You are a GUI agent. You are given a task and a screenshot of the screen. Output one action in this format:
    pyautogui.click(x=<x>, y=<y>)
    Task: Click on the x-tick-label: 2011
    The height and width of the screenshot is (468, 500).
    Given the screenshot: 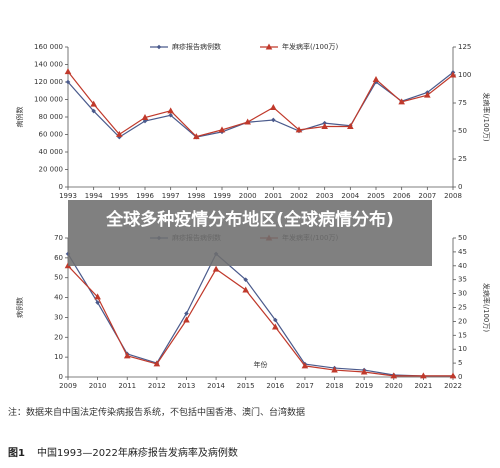 What is the action you would take?
    pyautogui.click(x=127, y=386)
    